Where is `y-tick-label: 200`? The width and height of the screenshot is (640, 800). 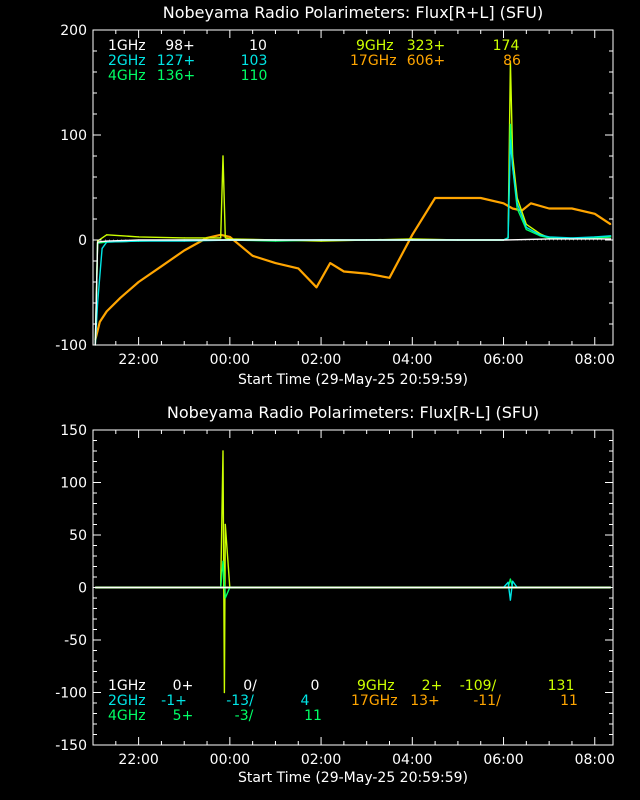
y-tick-label: 200 is located at coordinates (73, 31).